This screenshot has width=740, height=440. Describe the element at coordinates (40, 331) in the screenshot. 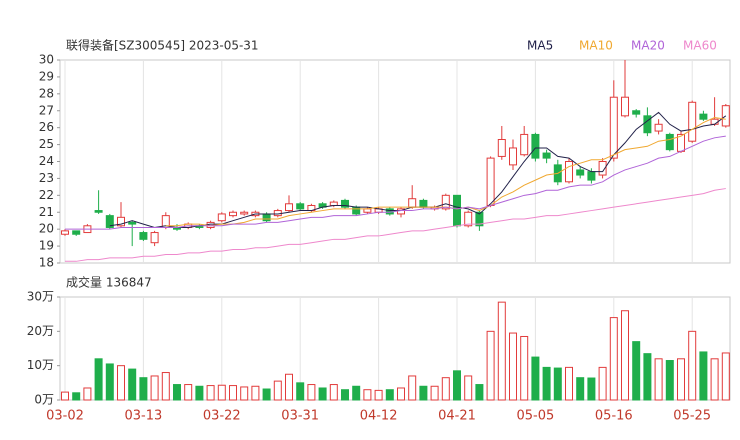

I see `y-tick-label: 20万` at that location.